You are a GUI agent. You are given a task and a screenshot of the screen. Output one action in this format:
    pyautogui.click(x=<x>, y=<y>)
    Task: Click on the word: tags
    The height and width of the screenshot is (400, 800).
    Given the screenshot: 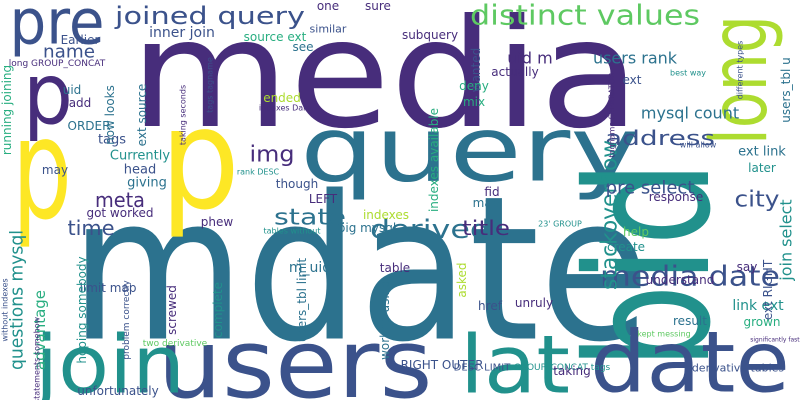 What is the action you would take?
    pyautogui.click(x=112, y=140)
    